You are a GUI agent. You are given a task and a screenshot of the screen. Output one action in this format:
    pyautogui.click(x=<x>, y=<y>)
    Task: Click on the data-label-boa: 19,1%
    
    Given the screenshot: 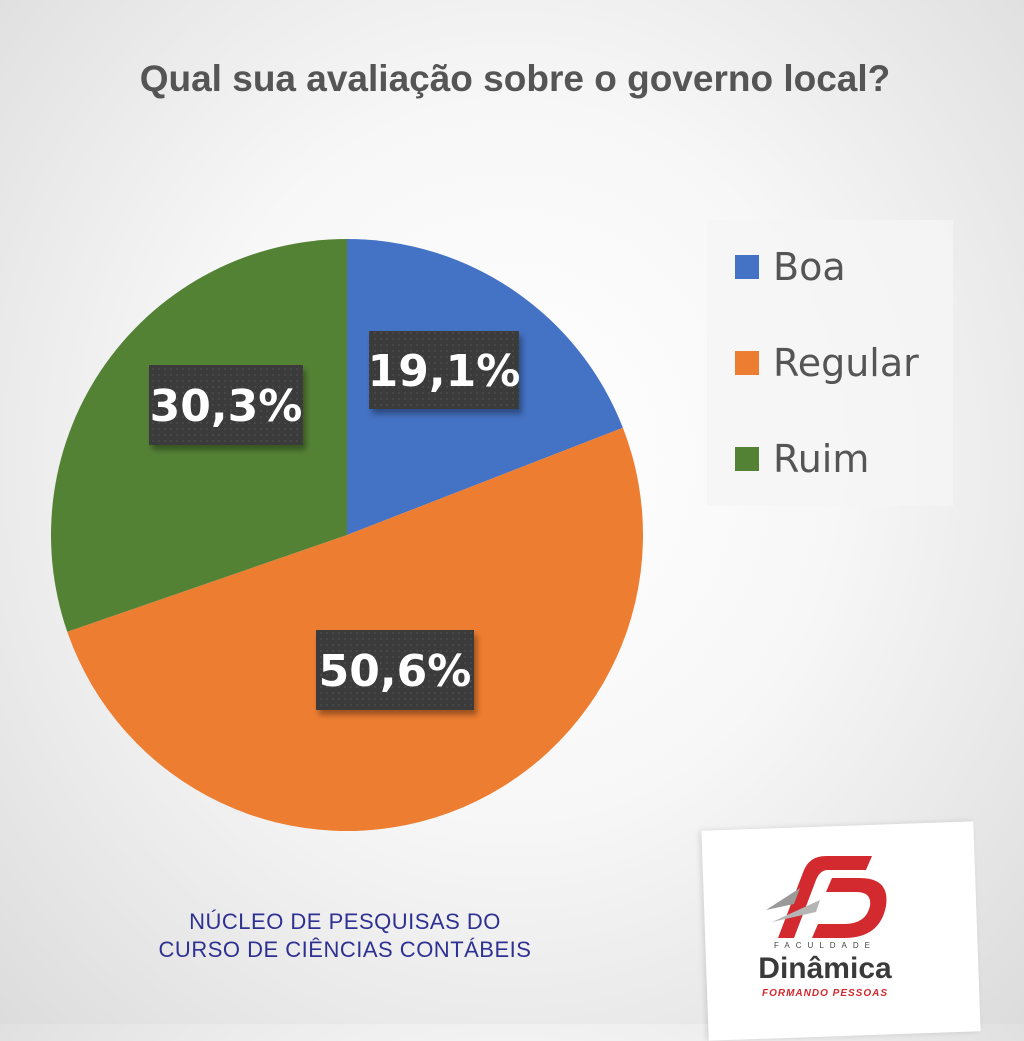 What is the action you would take?
    pyautogui.click(x=444, y=371)
    